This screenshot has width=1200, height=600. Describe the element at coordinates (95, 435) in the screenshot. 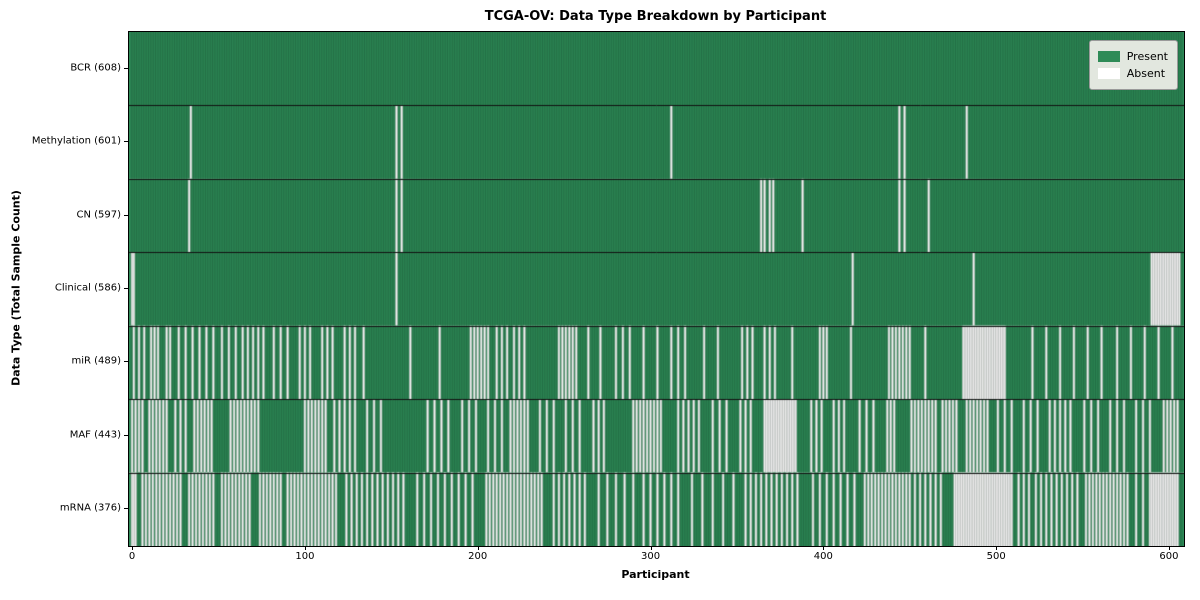

I see `y-tick-label-MAF: MAF (443)` at that location.